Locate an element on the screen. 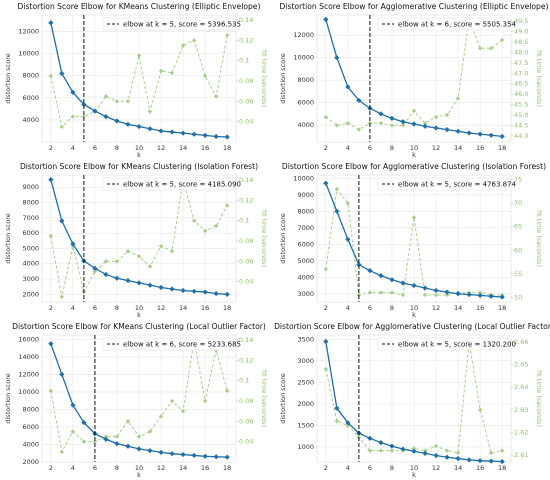 The height and width of the screenshot is (480, 550). y2-tick-label: 0.08 is located at coordinates (246, 241).